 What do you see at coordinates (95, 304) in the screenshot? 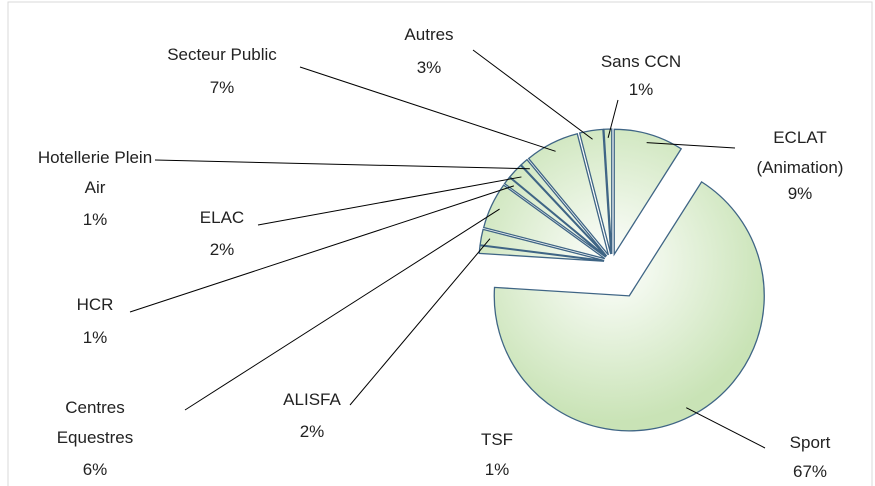
I see `slice-label: HCR` at bounding box center [95, 304].